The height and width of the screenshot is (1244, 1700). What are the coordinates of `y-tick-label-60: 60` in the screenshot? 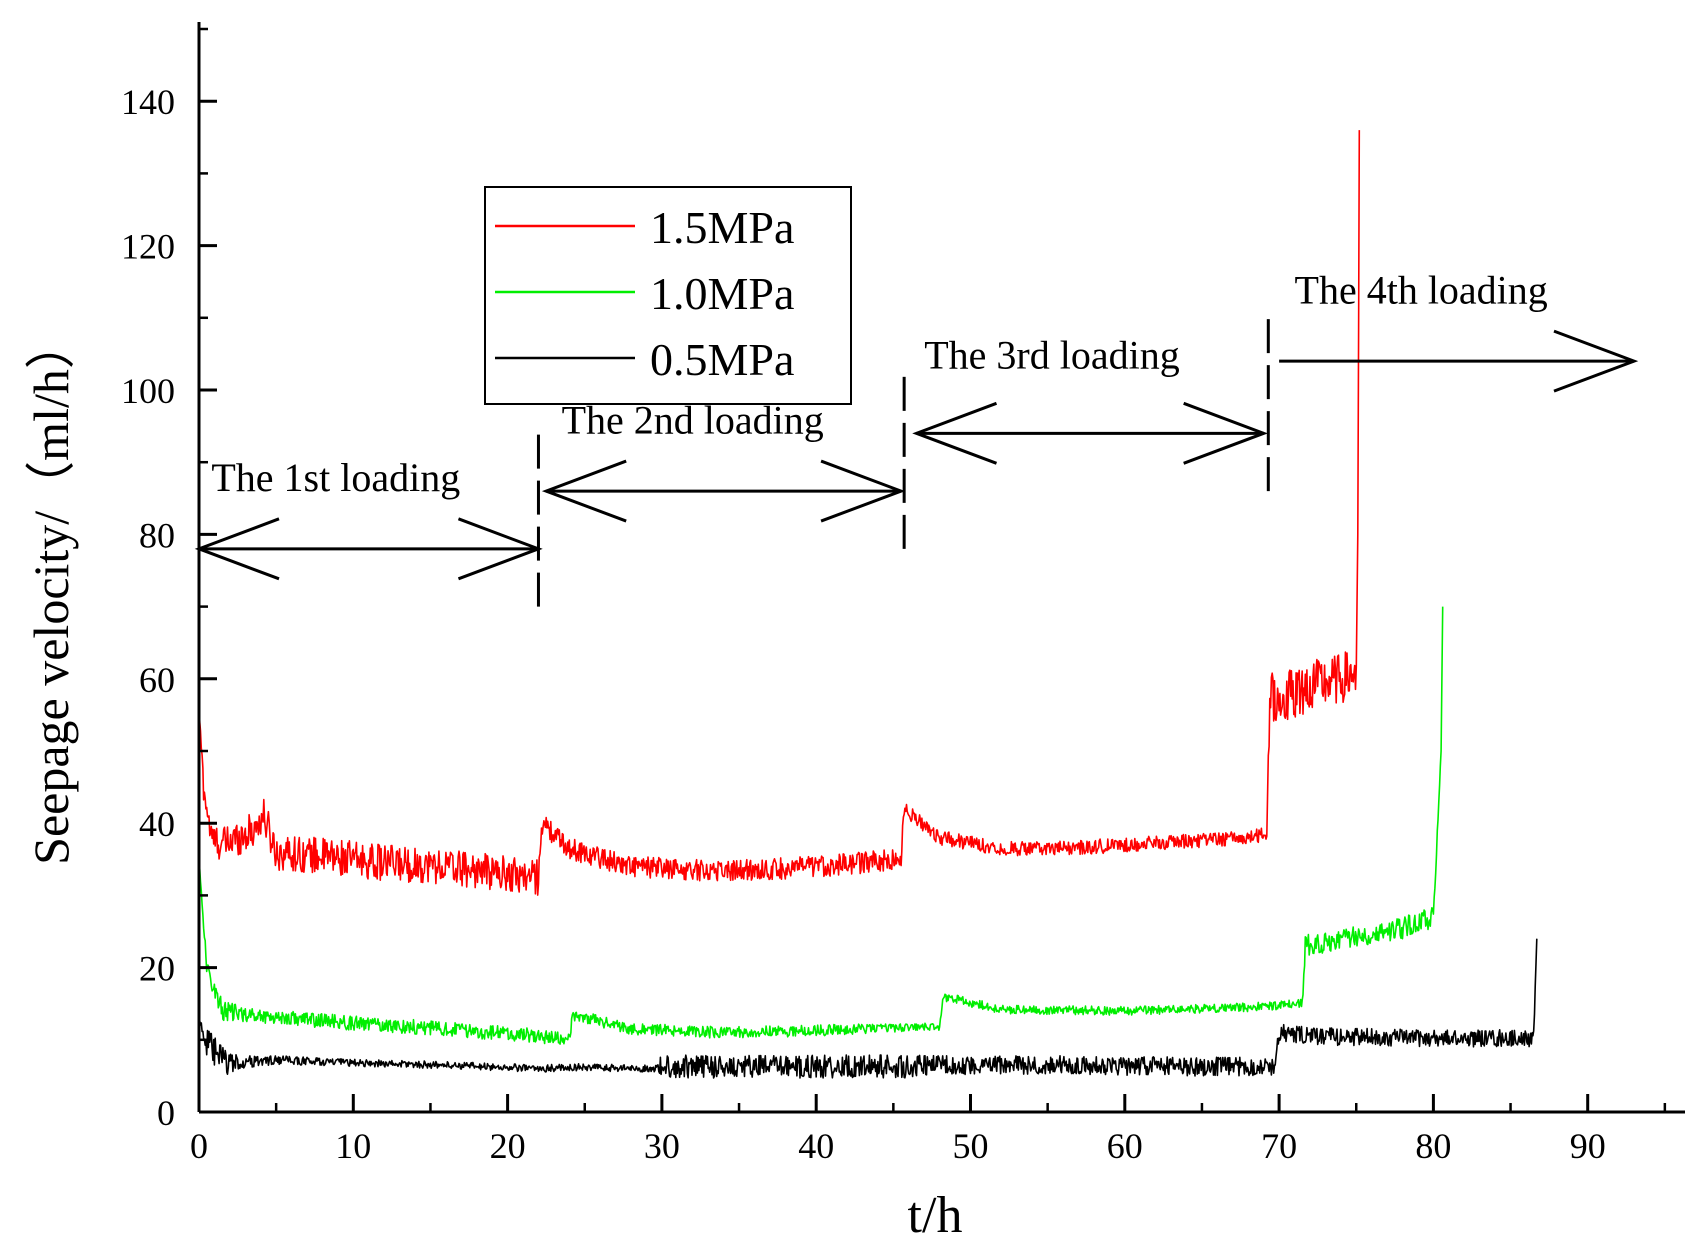 It's located at (157, 680).